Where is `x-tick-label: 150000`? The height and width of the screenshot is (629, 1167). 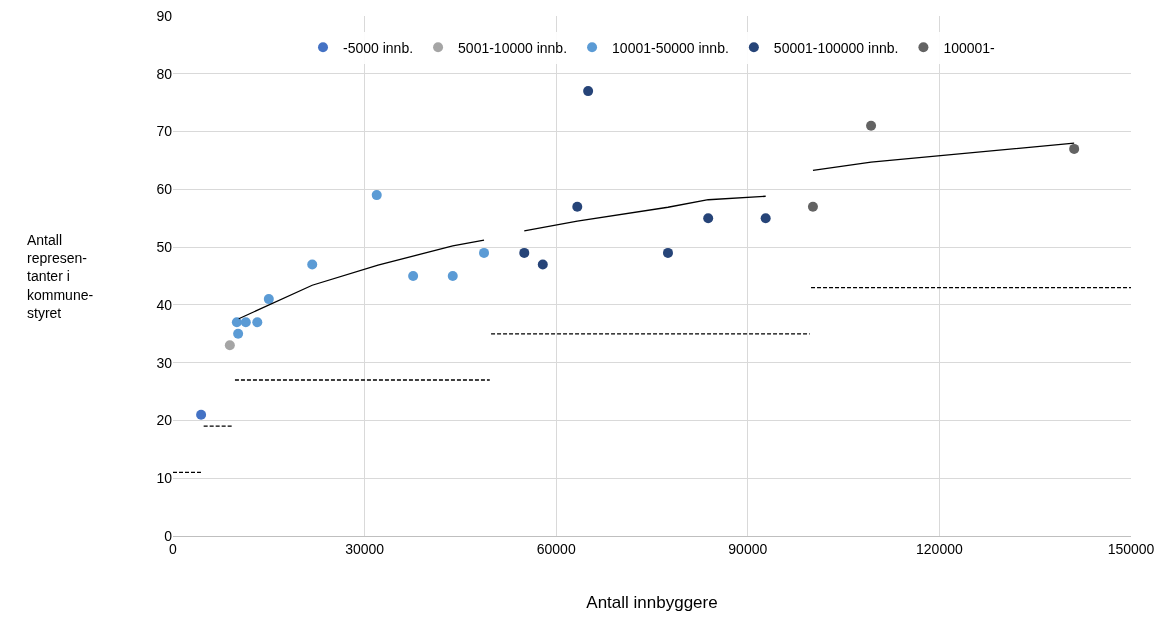 x-tick-label: 150000 is located at coordinates (1131, 548).